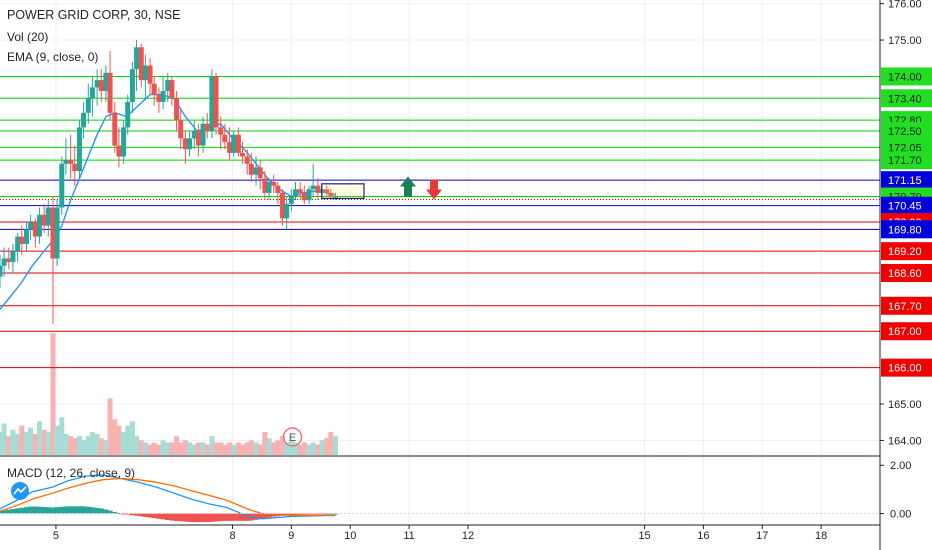 This screenshot has height=550, width=932. Describe the element at coordinates (905, 441) in the screenshot. I see `price-tick-label: 164.00` at that location.